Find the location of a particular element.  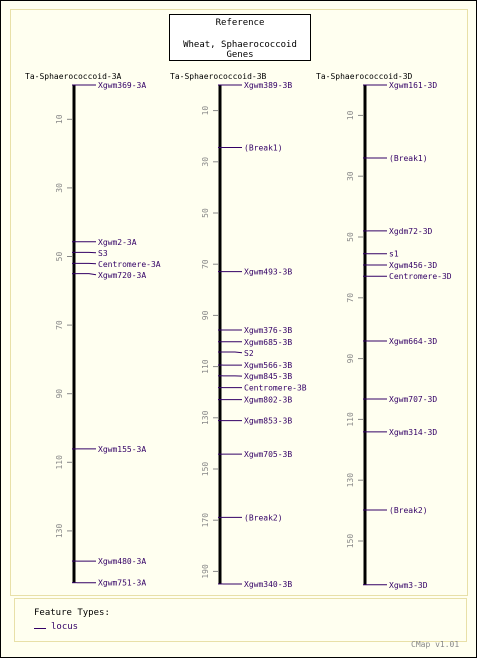

feature-label-xgwm369-3a: Xgwm369-3A is located at coordinates (122, 85).